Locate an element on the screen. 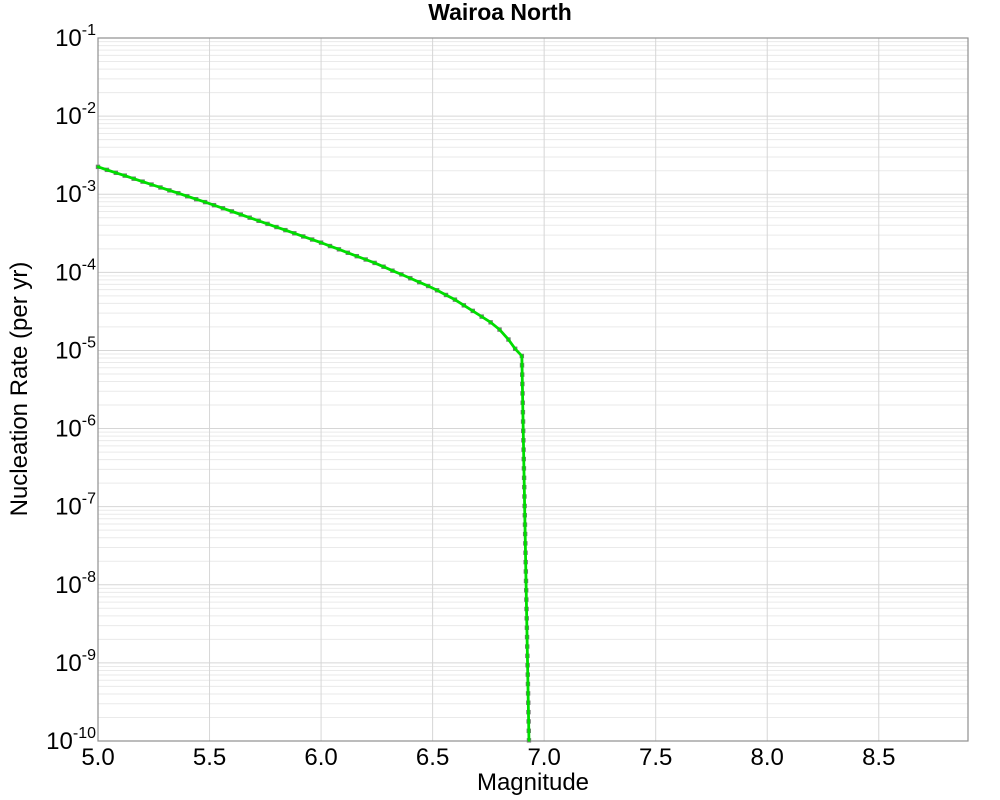 This screenshot has width=1000, height=800. x-tick-label: 7.0 is located at coordinates (543, 757).